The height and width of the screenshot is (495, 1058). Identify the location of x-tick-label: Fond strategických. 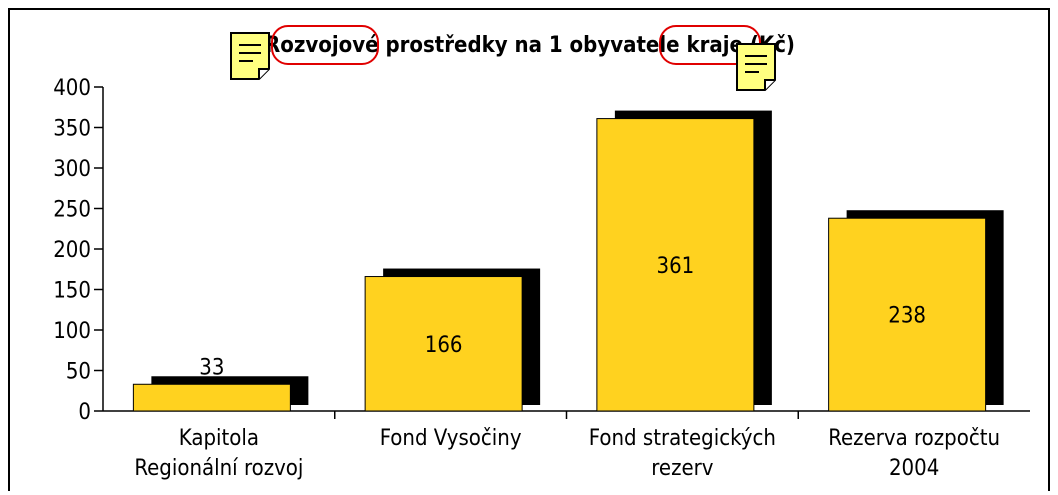
(682, 438).